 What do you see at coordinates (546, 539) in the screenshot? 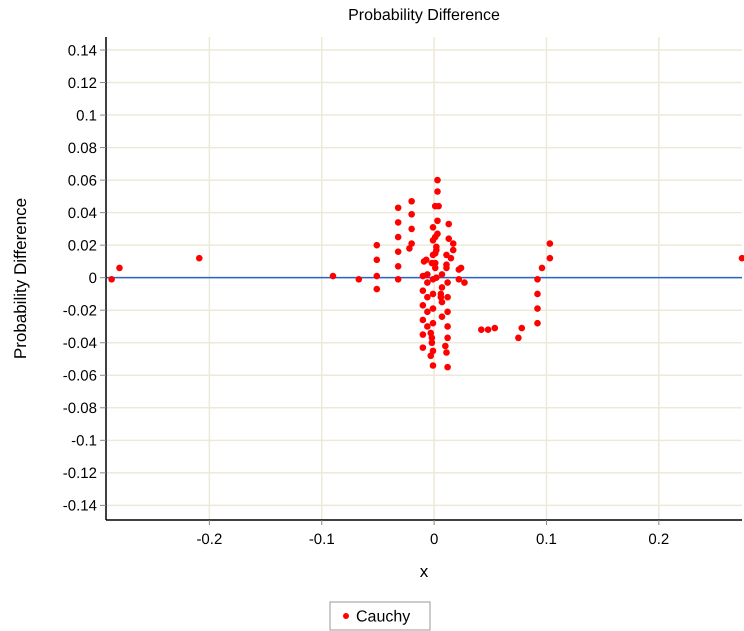
I see `x-tick-label: 0.1` at bounding box center [546, 539].